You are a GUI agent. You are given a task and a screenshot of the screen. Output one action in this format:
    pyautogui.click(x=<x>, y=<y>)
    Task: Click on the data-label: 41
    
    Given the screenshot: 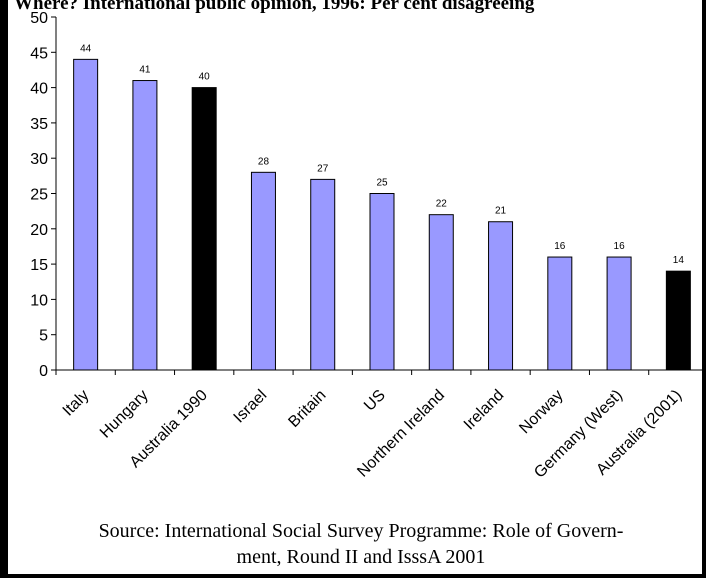 What is the action you would take?
    pyautogui.click(x=145, y=70)
    